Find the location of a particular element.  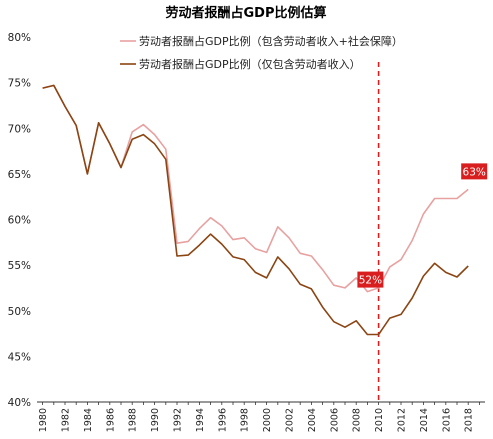

x-tick-label: 1992 is located at coordinates (178, 420).